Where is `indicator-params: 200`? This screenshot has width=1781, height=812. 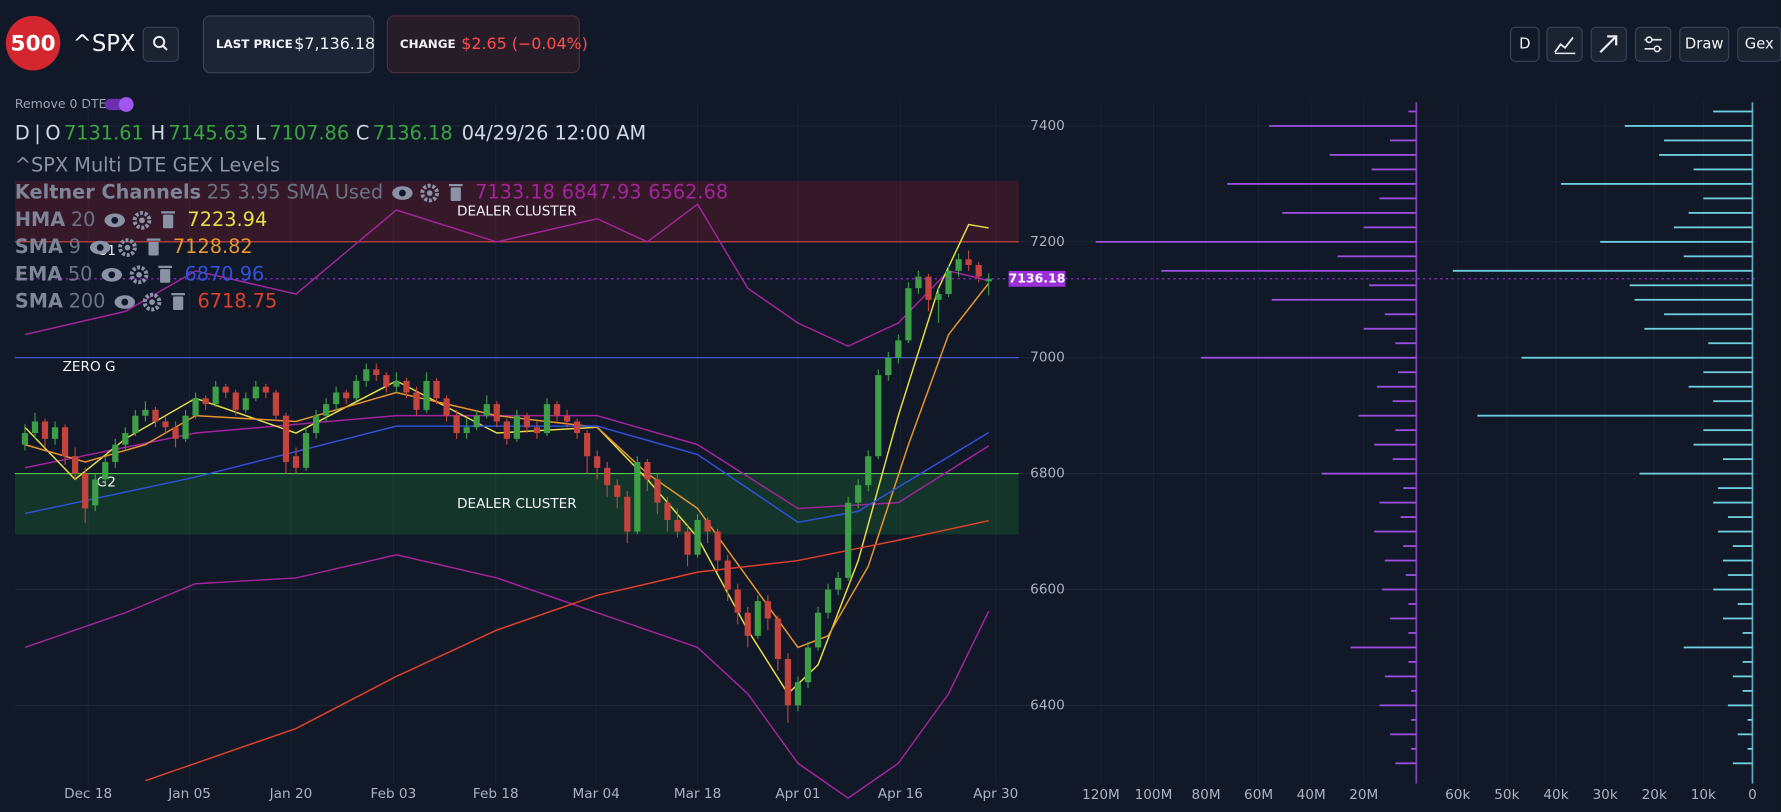 indicator-params: 200 is located at coordinates (87, 301).